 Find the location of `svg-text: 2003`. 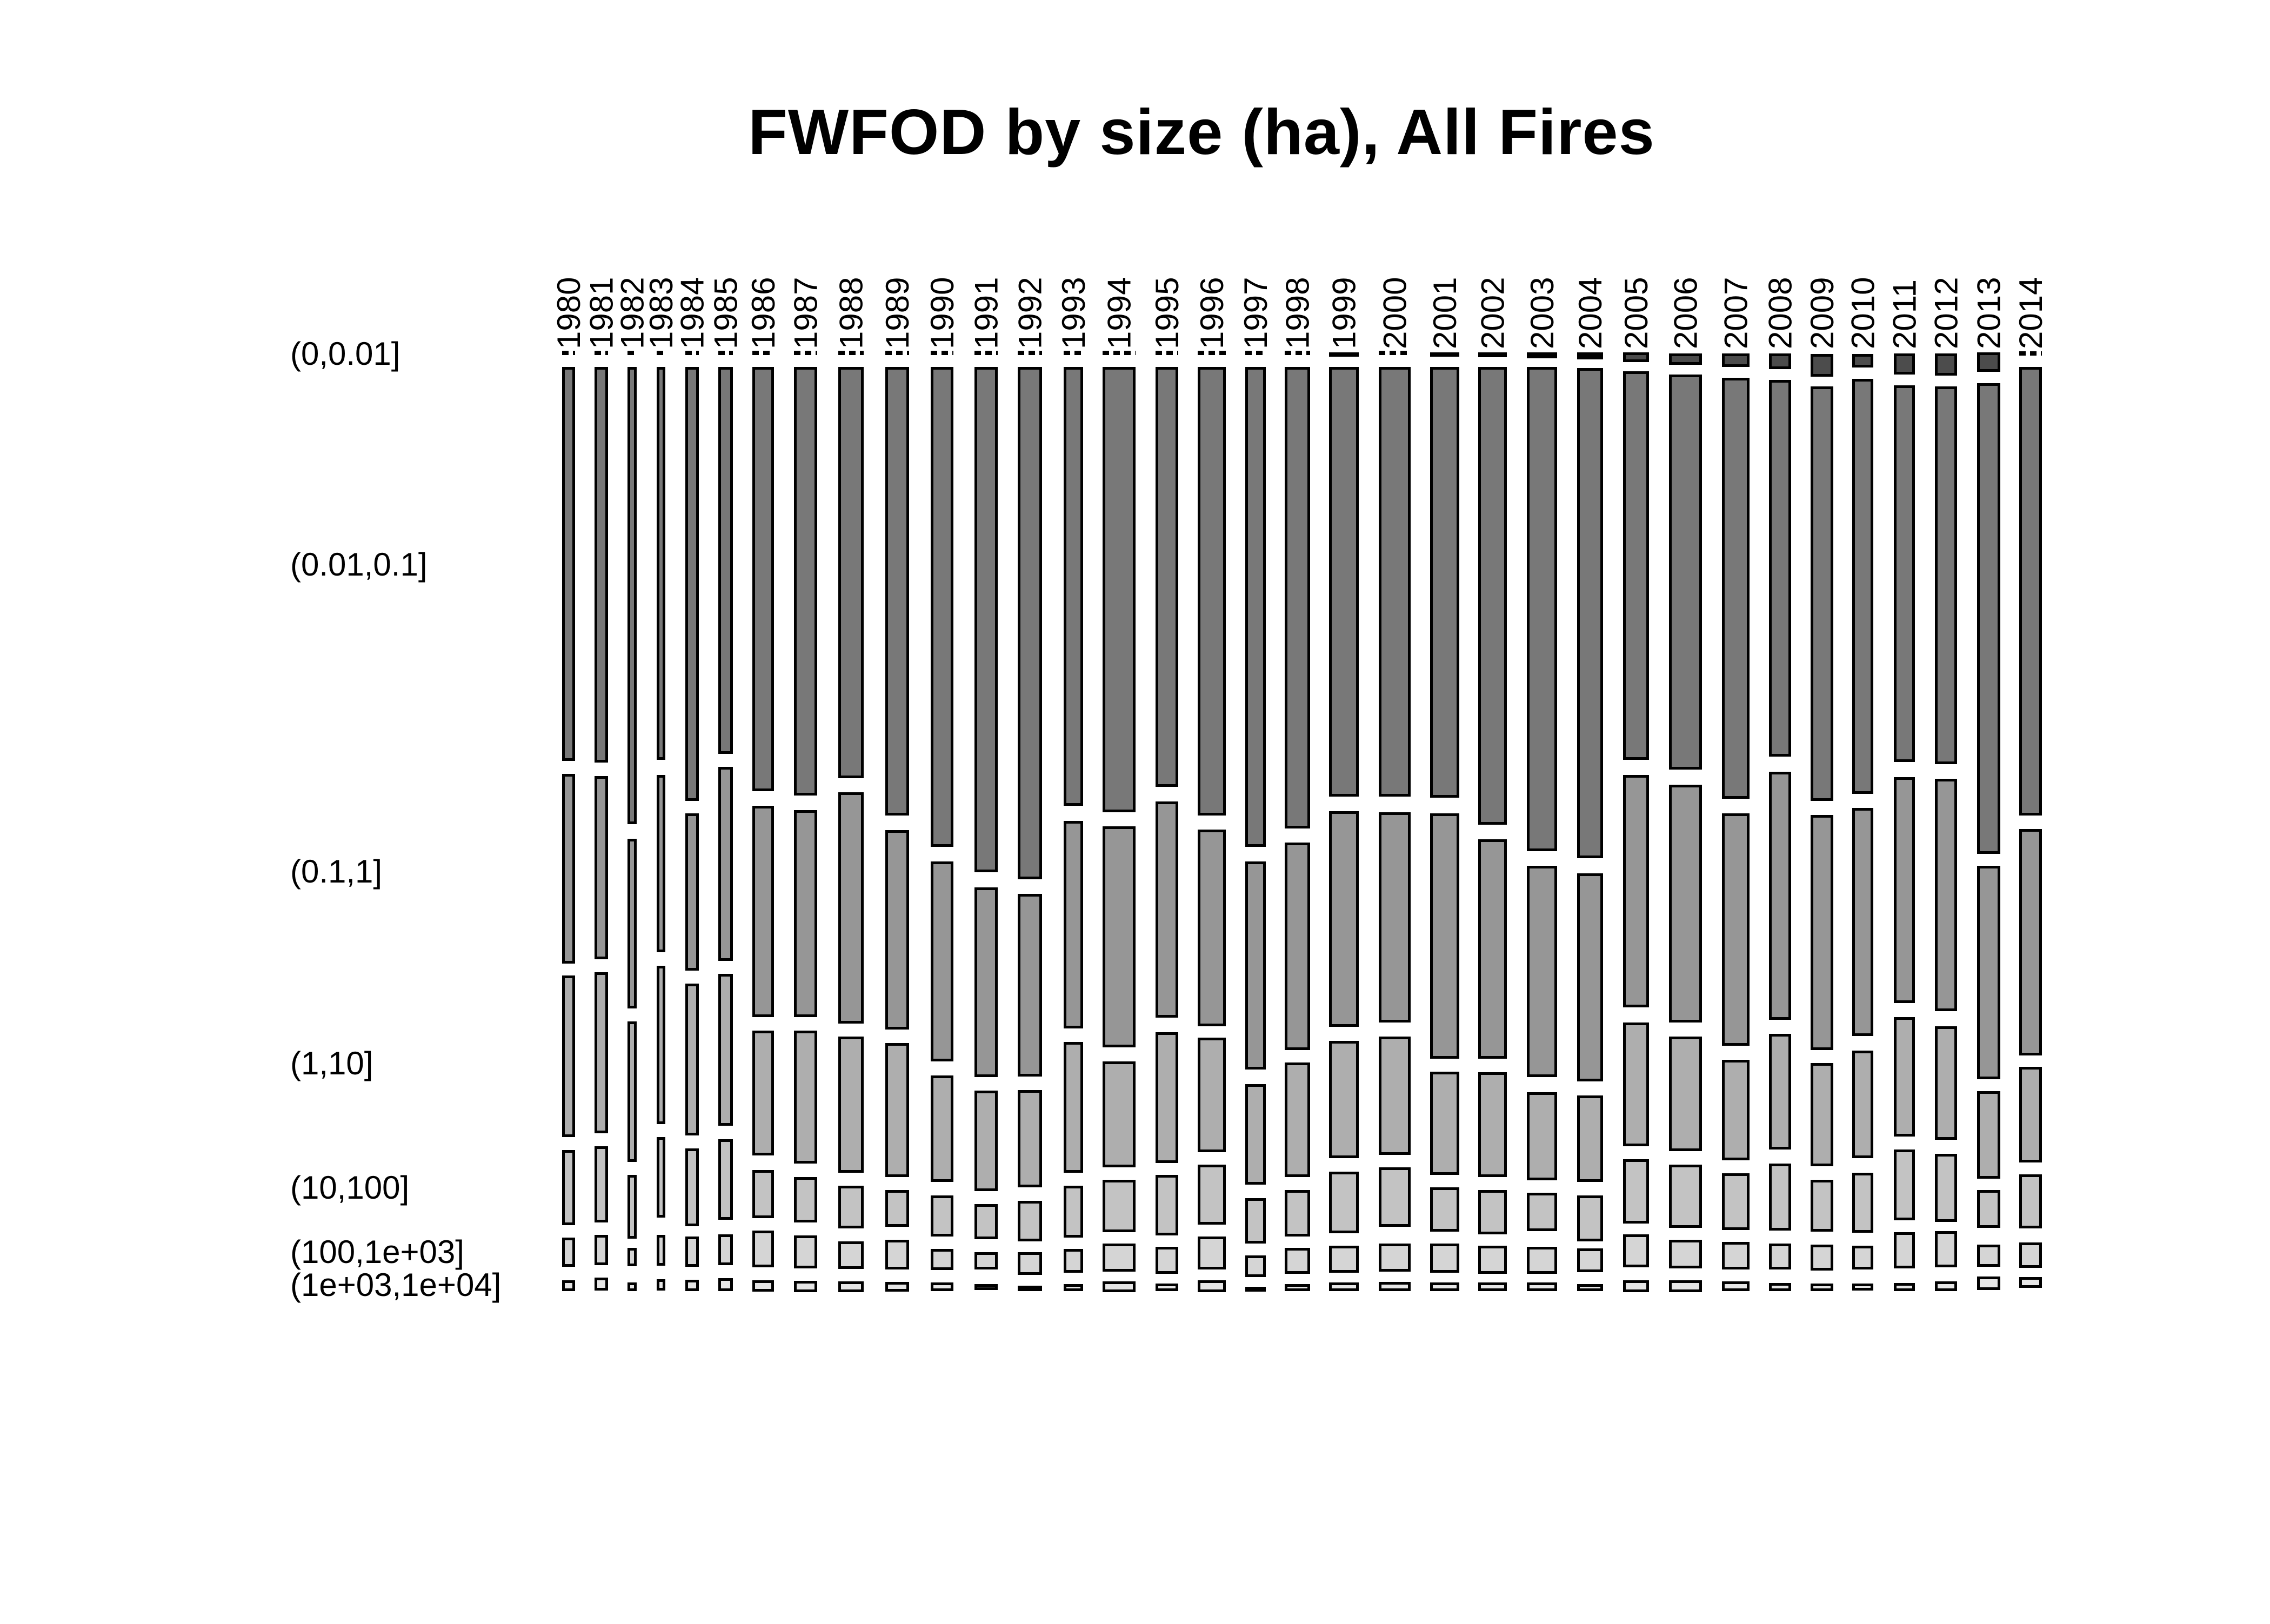

svg-text: 2003 is located at coordinates (1542, 313).